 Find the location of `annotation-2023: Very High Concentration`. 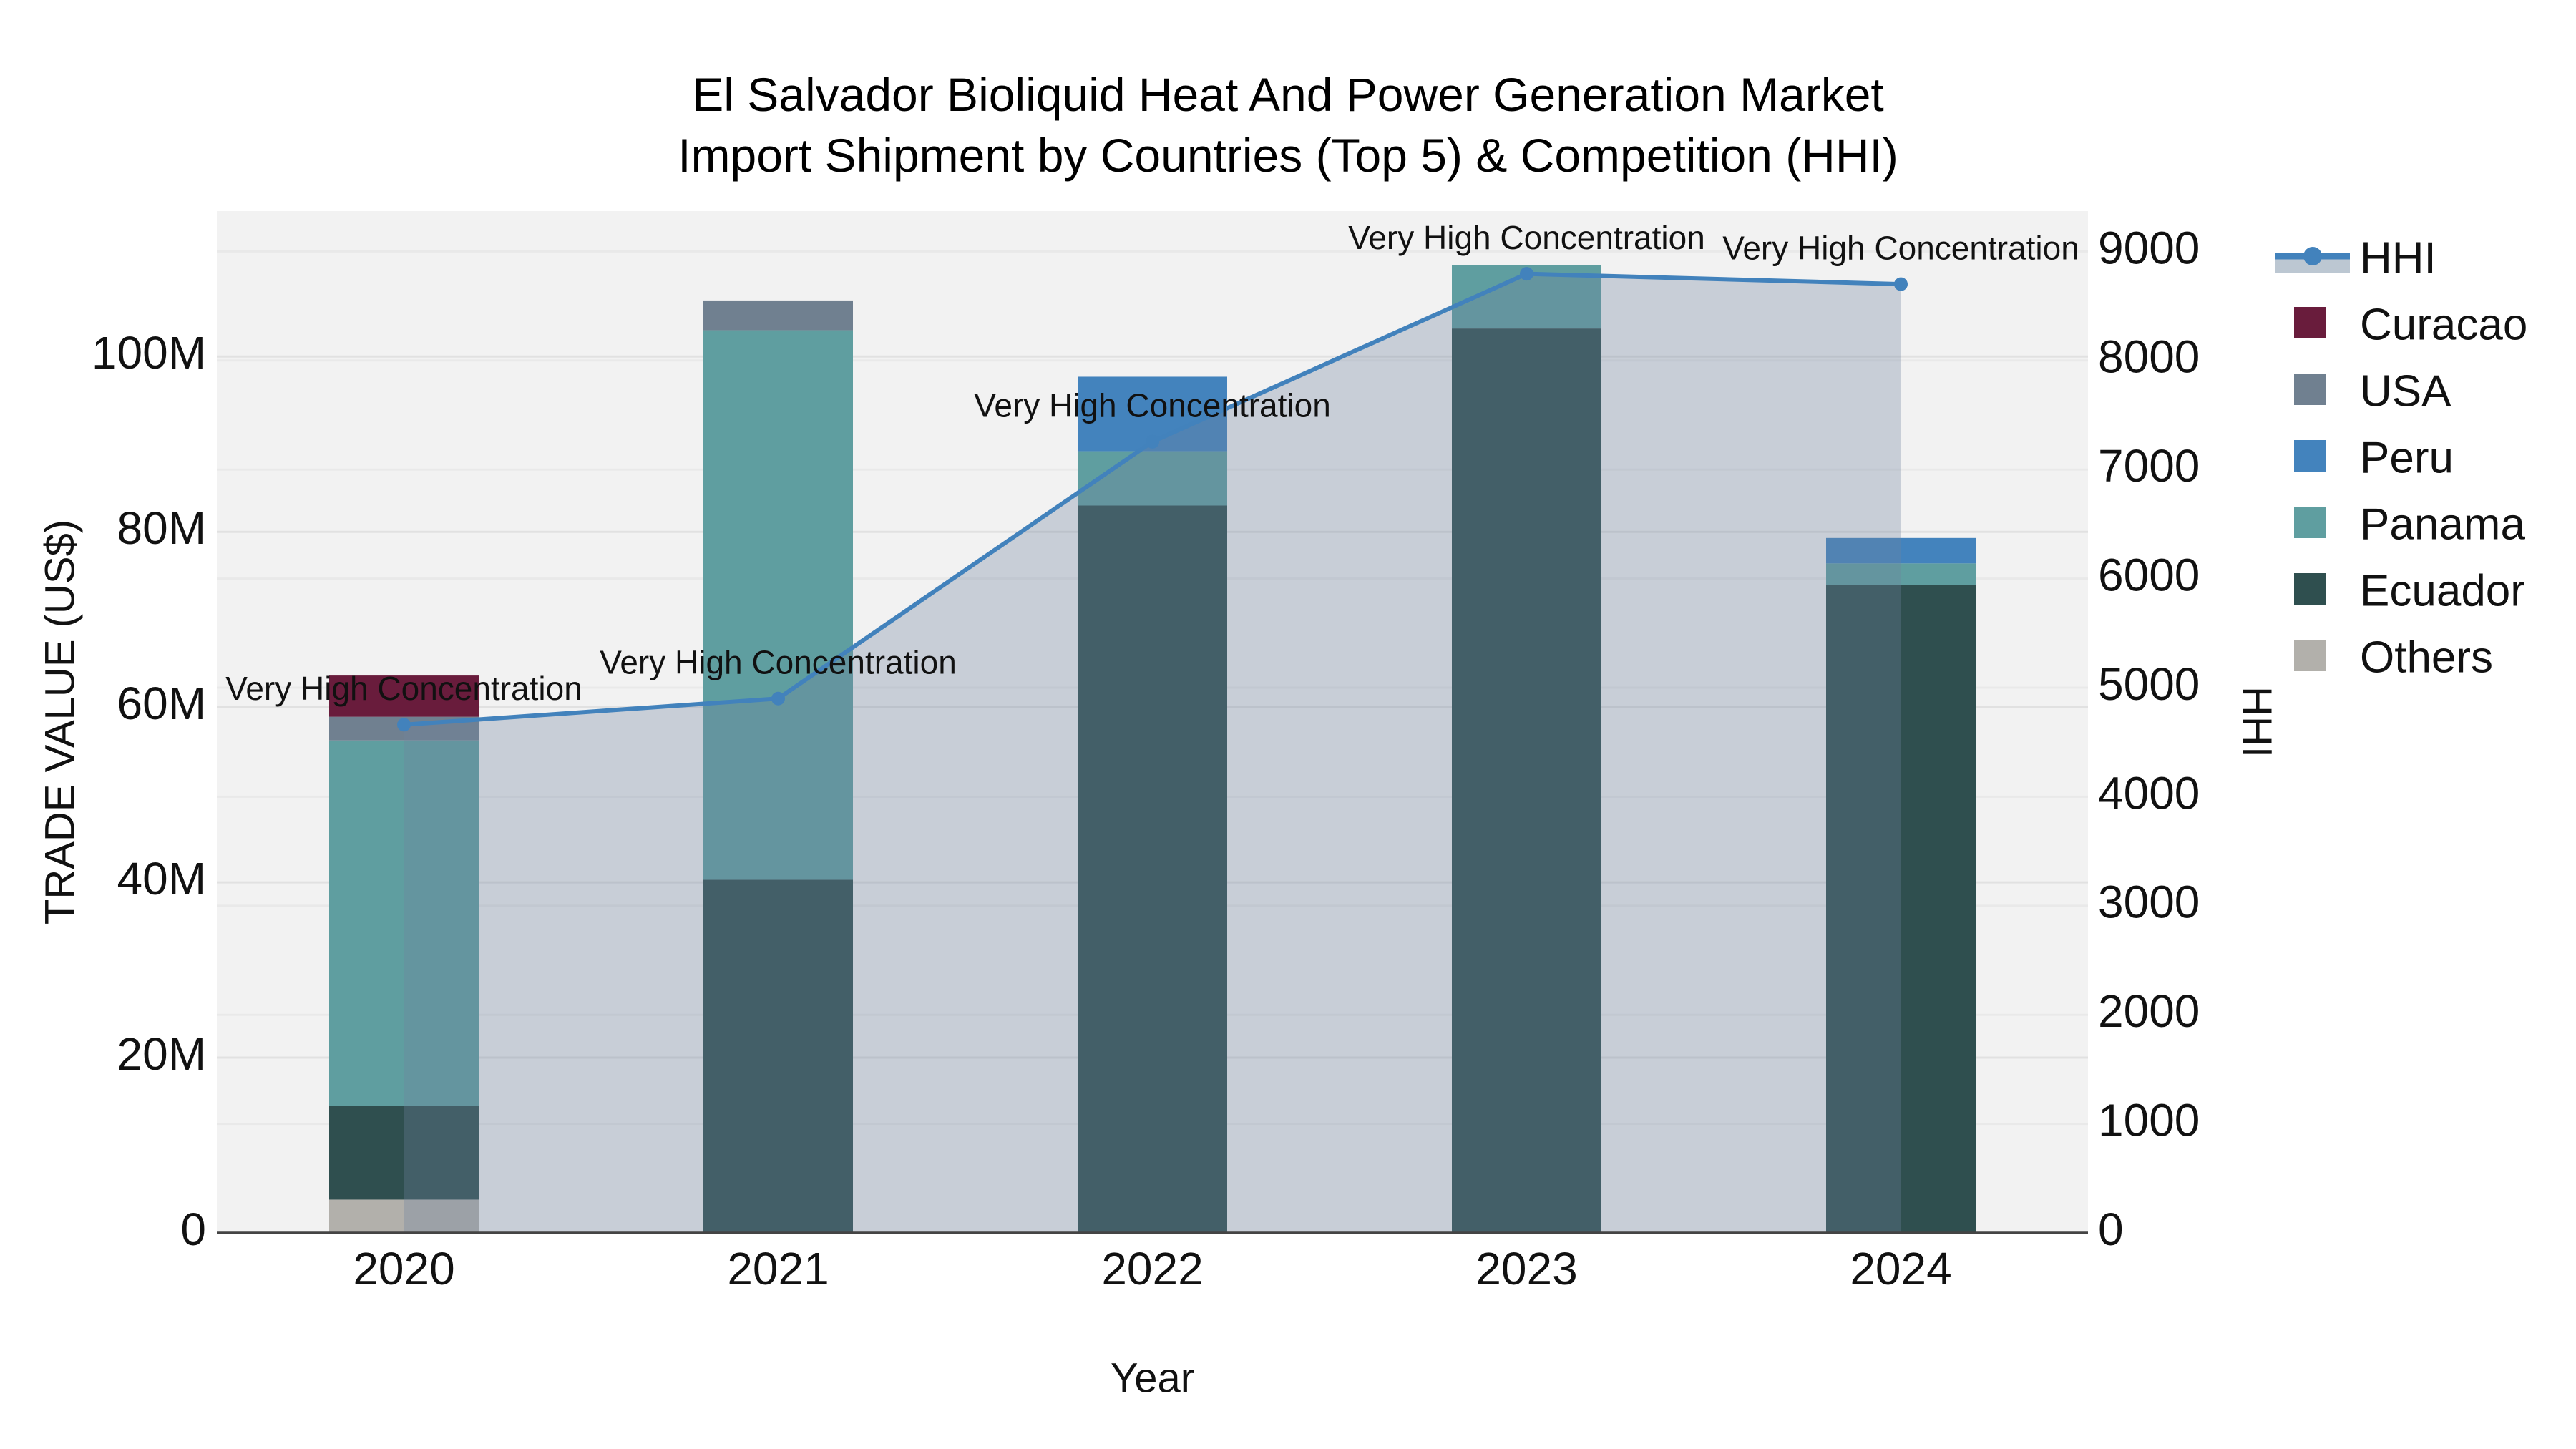

annotation-2023: Very High Concentration is located at coordinates (1526, 237).